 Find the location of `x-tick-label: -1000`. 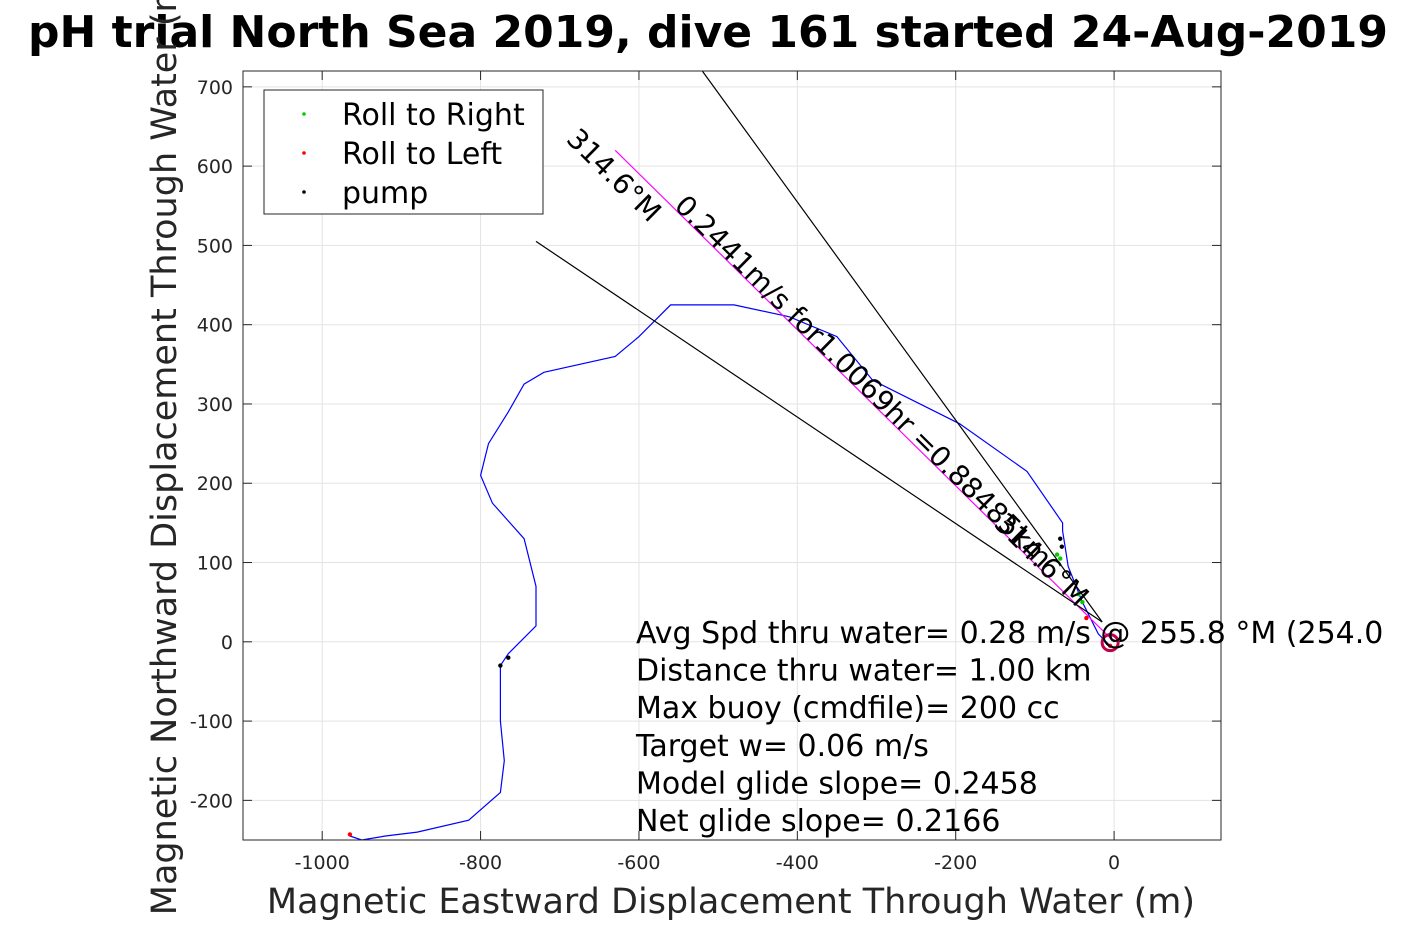

x-tick-label: -1000 is located at coordinates (322, 863).